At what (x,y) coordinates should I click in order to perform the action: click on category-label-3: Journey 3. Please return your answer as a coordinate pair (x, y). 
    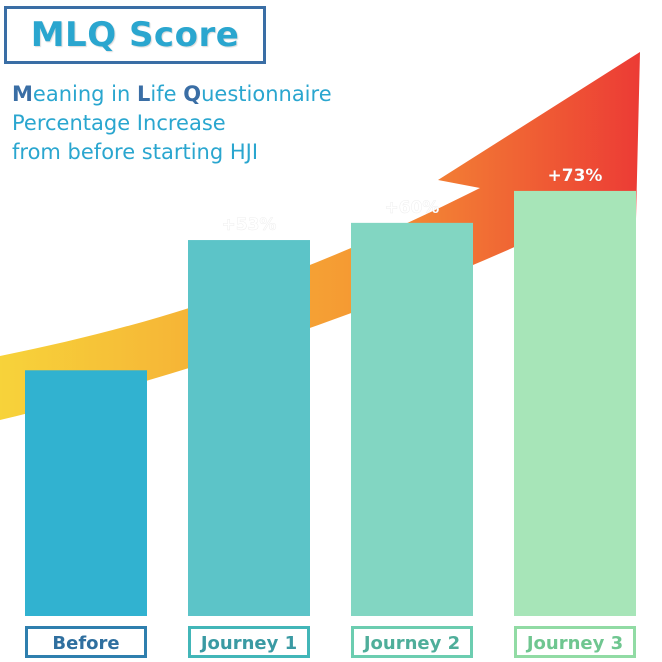
    Looking at the image, I should click on (574, 643).